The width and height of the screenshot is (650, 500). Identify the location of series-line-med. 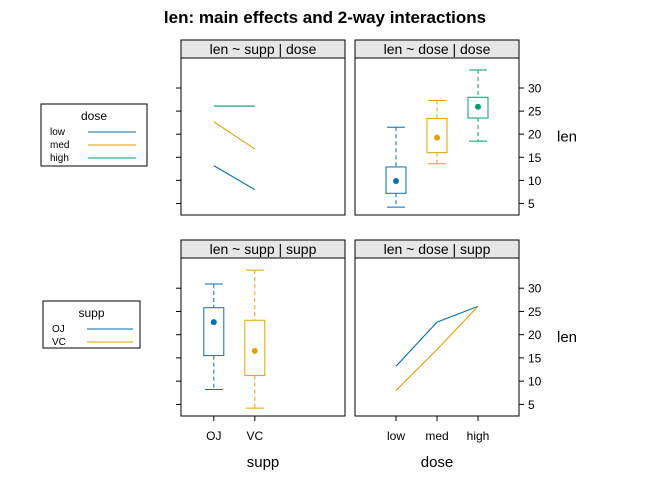
(234, 135).